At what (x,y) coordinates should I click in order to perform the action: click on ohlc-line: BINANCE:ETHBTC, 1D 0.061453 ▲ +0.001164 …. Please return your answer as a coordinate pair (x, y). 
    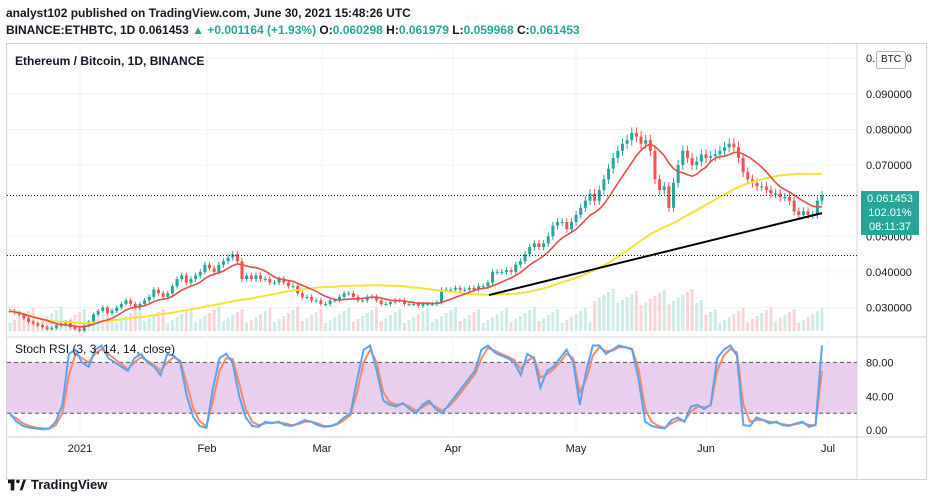
    Looking at the image, I should click on (293, 30).